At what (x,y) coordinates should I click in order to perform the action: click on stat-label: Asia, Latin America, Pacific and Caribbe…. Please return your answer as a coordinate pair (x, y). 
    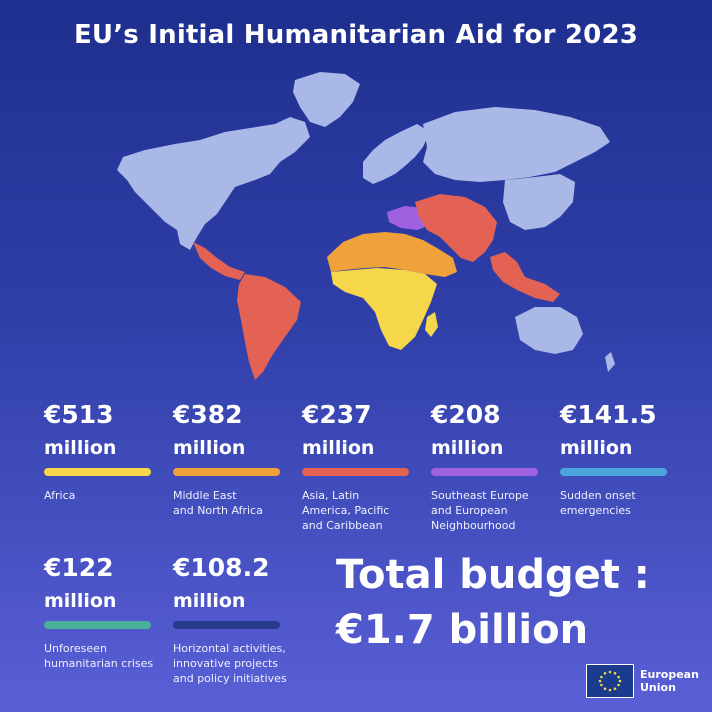
    Looking at the image, I should click on (346, 510).